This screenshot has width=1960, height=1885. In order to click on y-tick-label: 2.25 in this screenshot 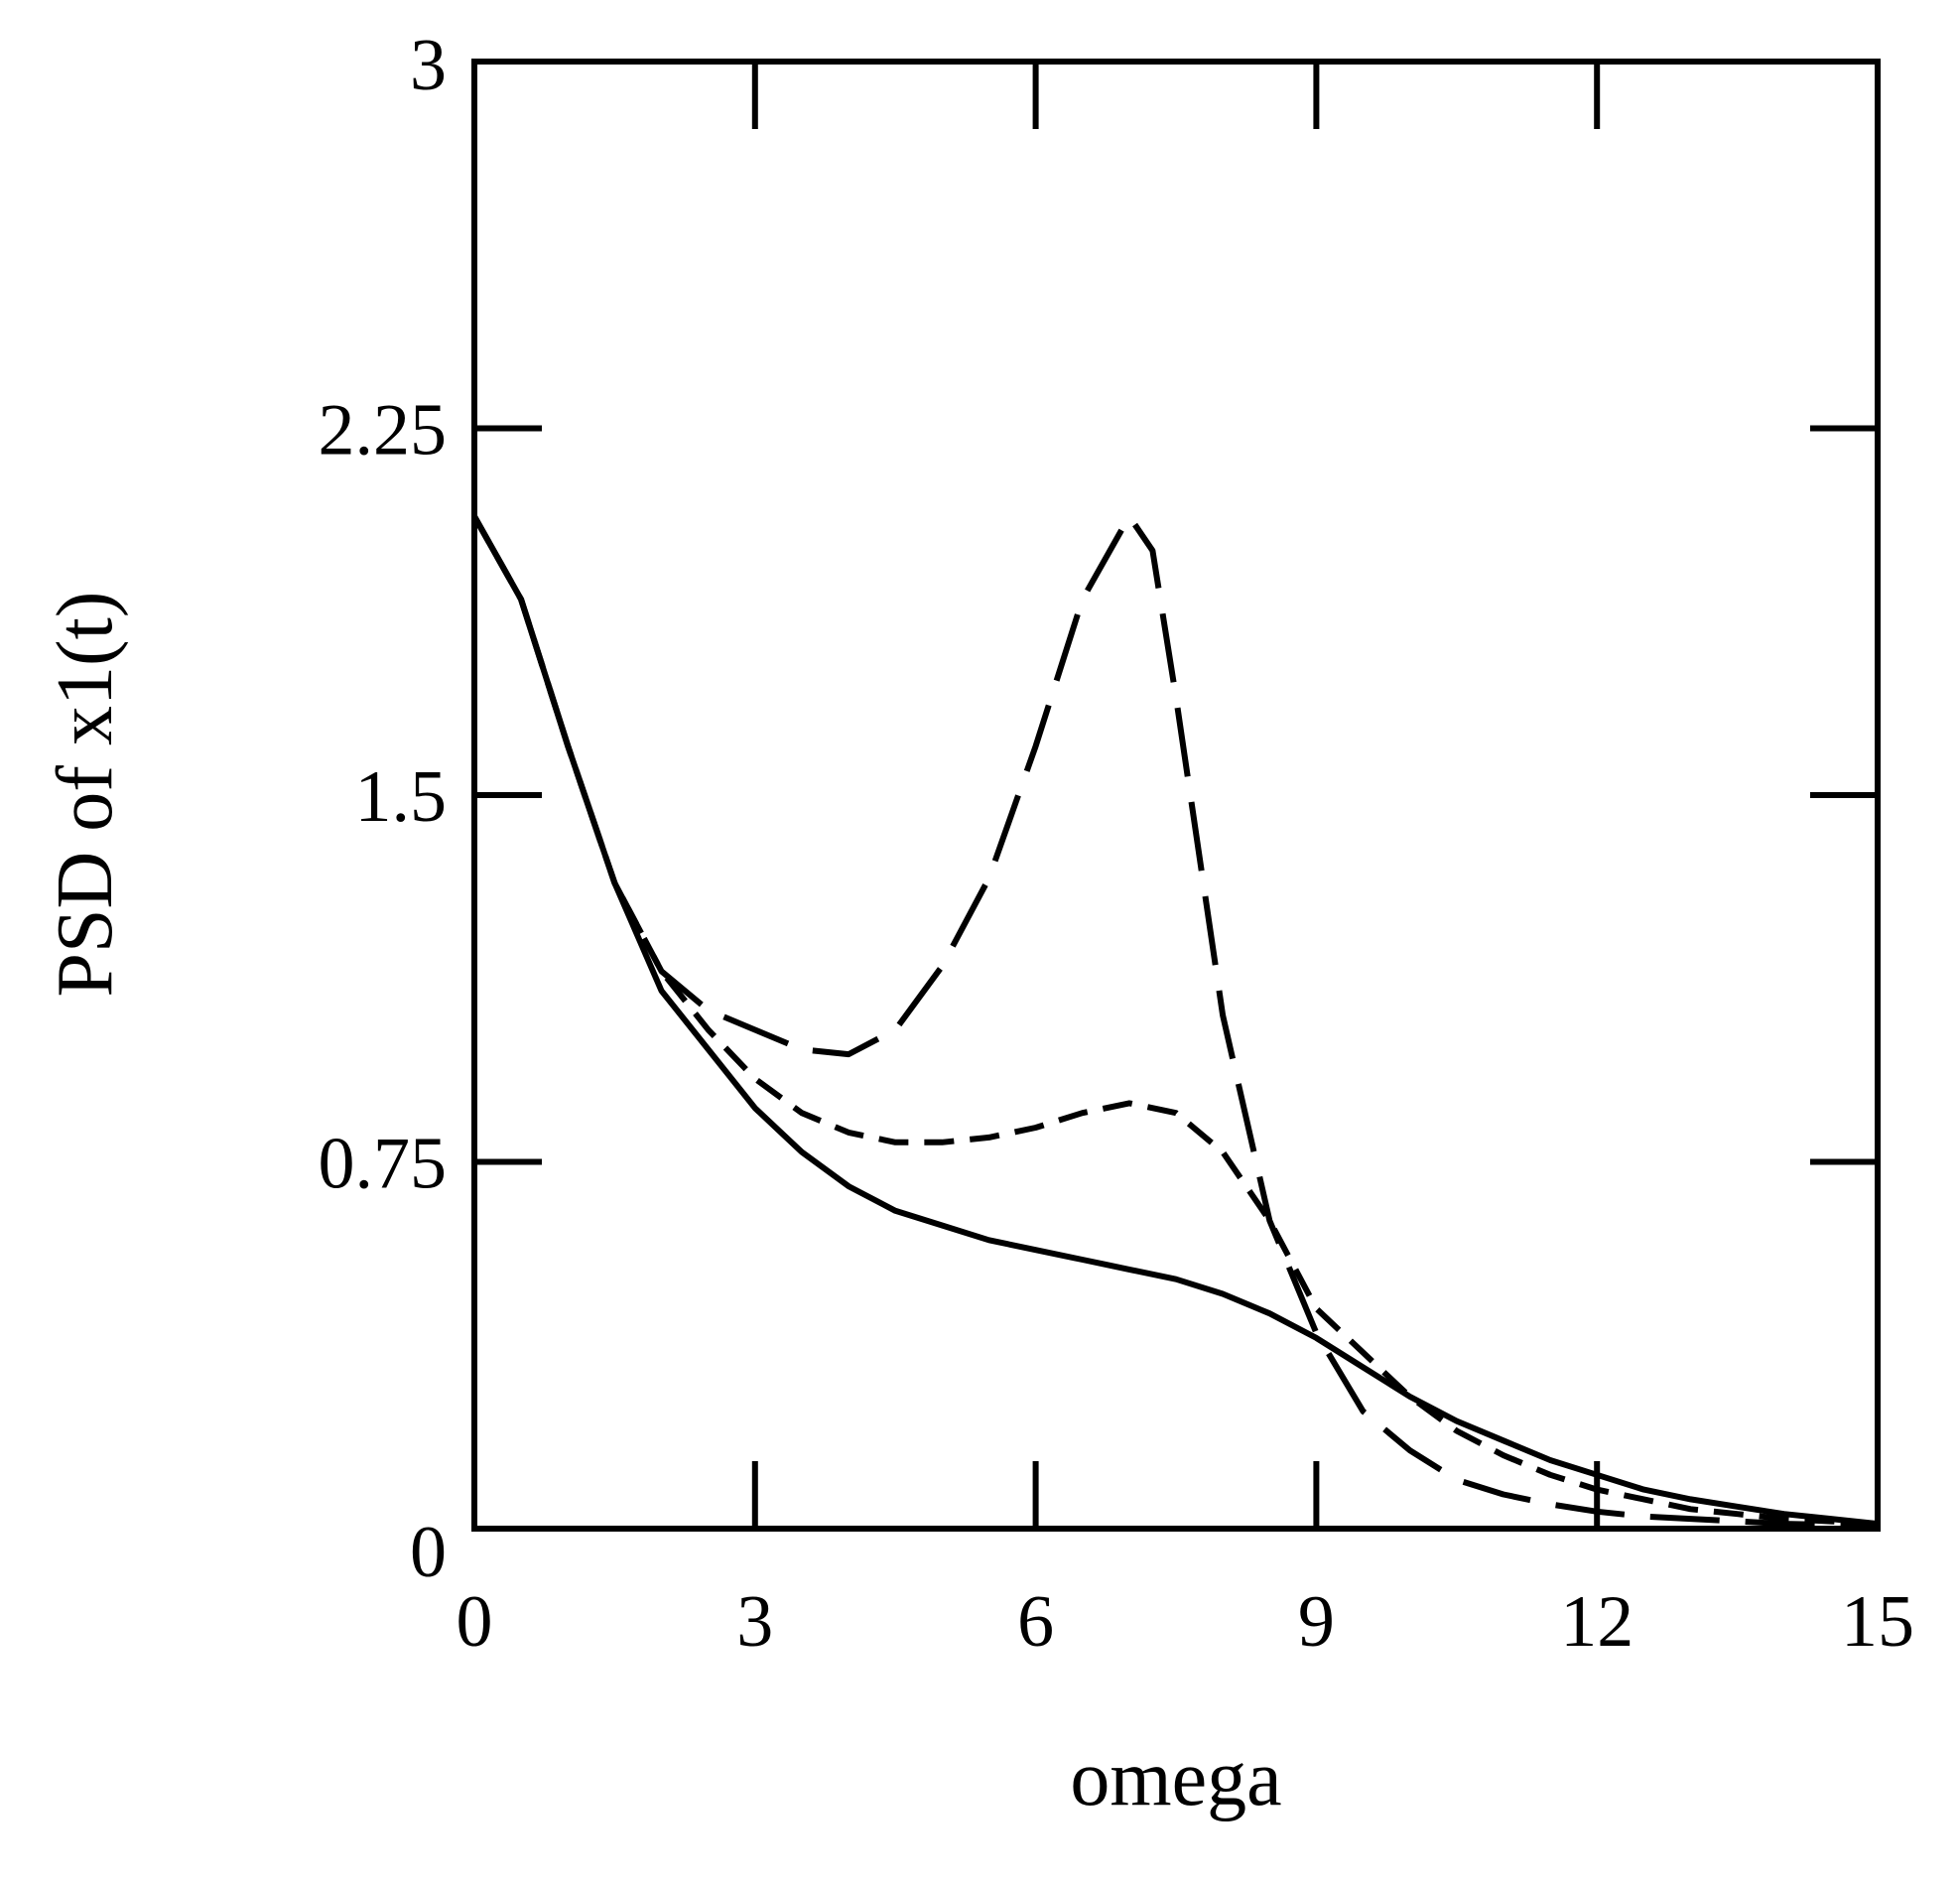, I will do `click(383, 430)`.